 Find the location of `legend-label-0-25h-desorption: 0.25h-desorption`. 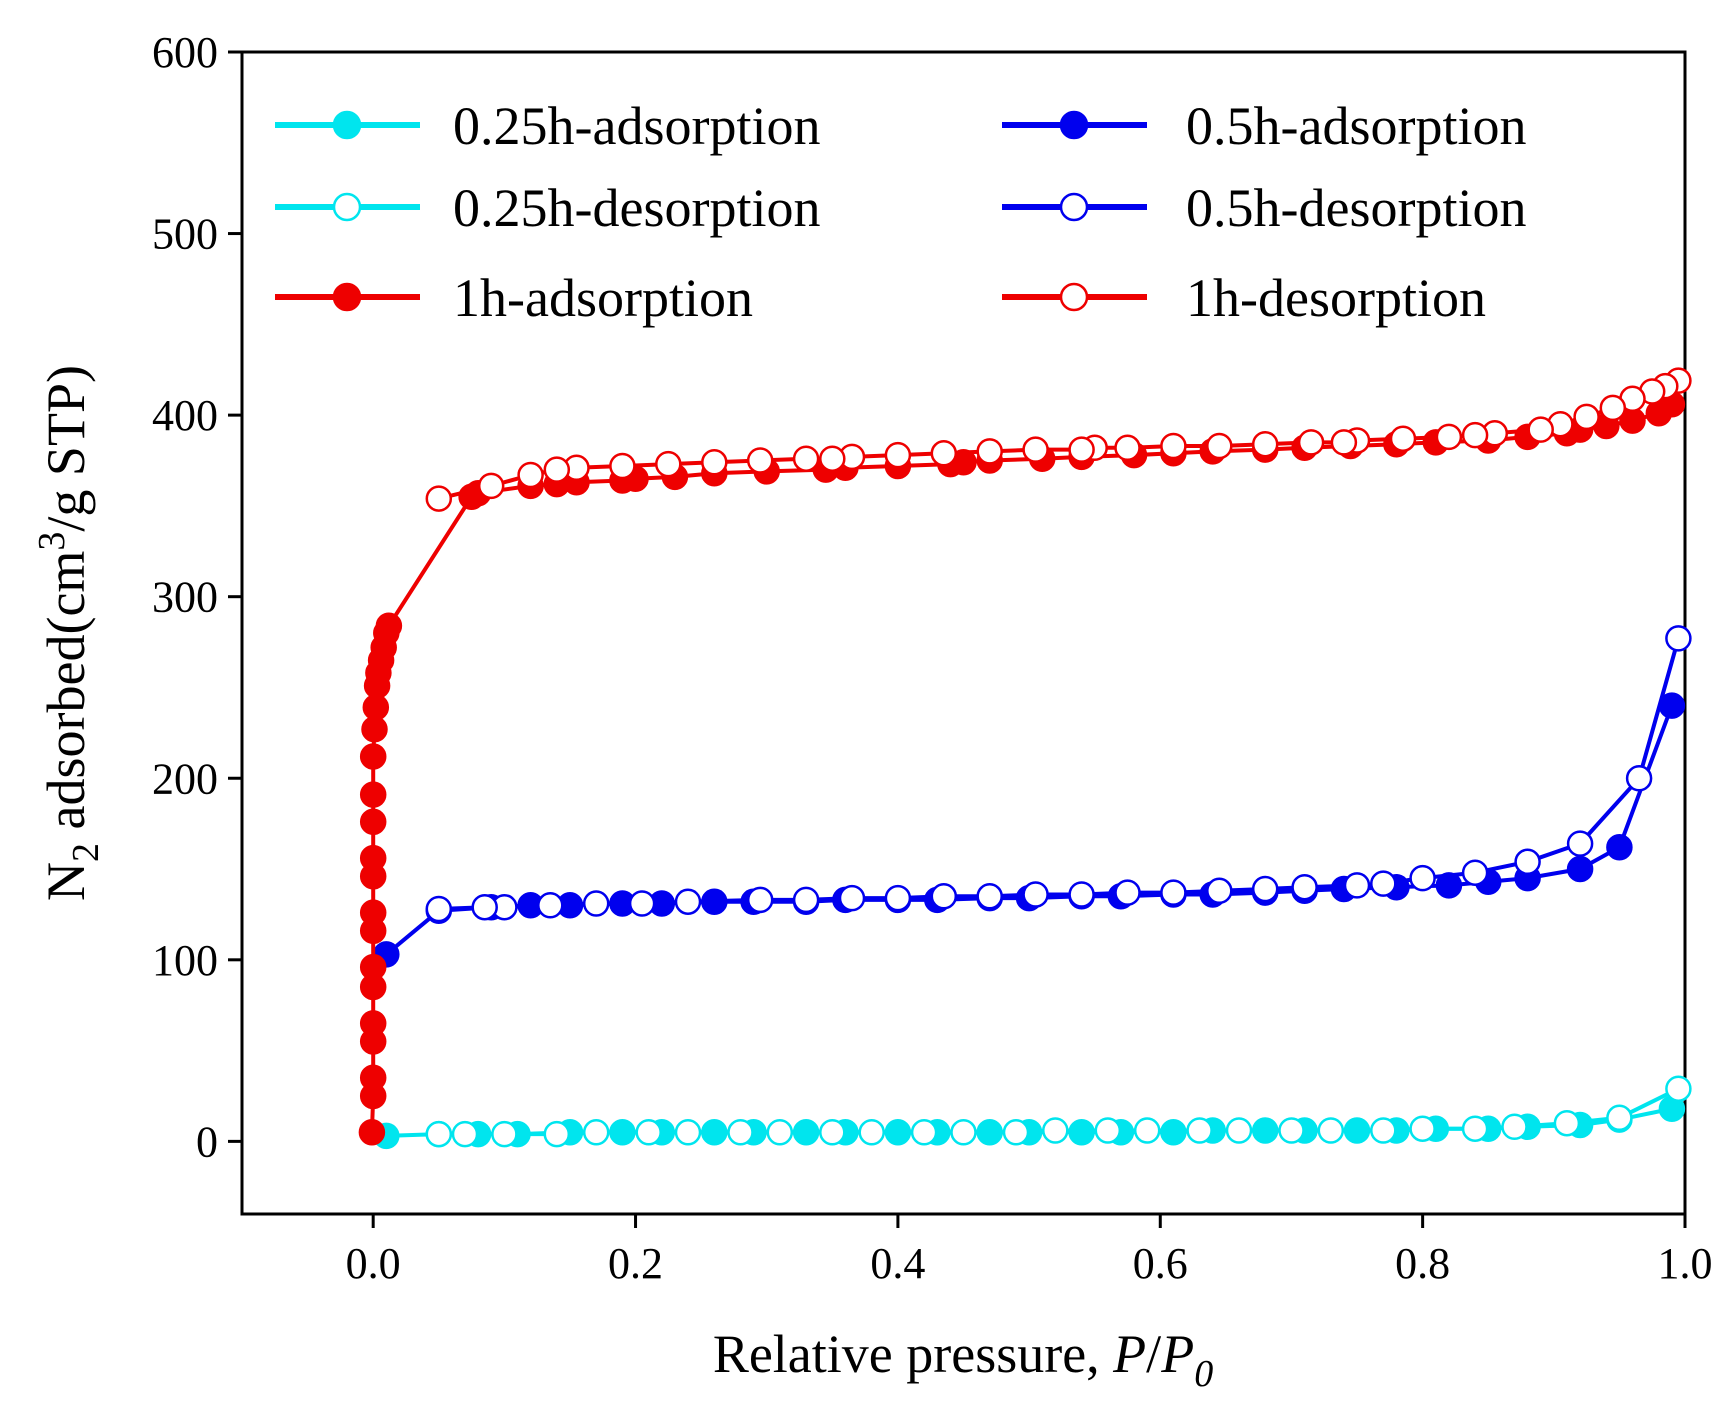

legend-label-0-25h-desorption: 0.25h-desorption is located at coordinates (636, 208).